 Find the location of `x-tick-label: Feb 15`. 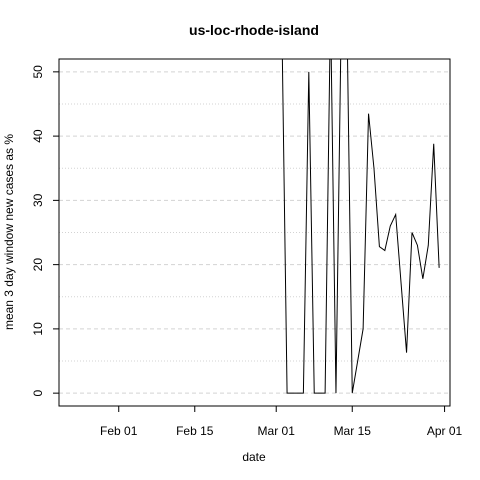

x-tick-label: Feb 15 is located at coordinates (195, 431).